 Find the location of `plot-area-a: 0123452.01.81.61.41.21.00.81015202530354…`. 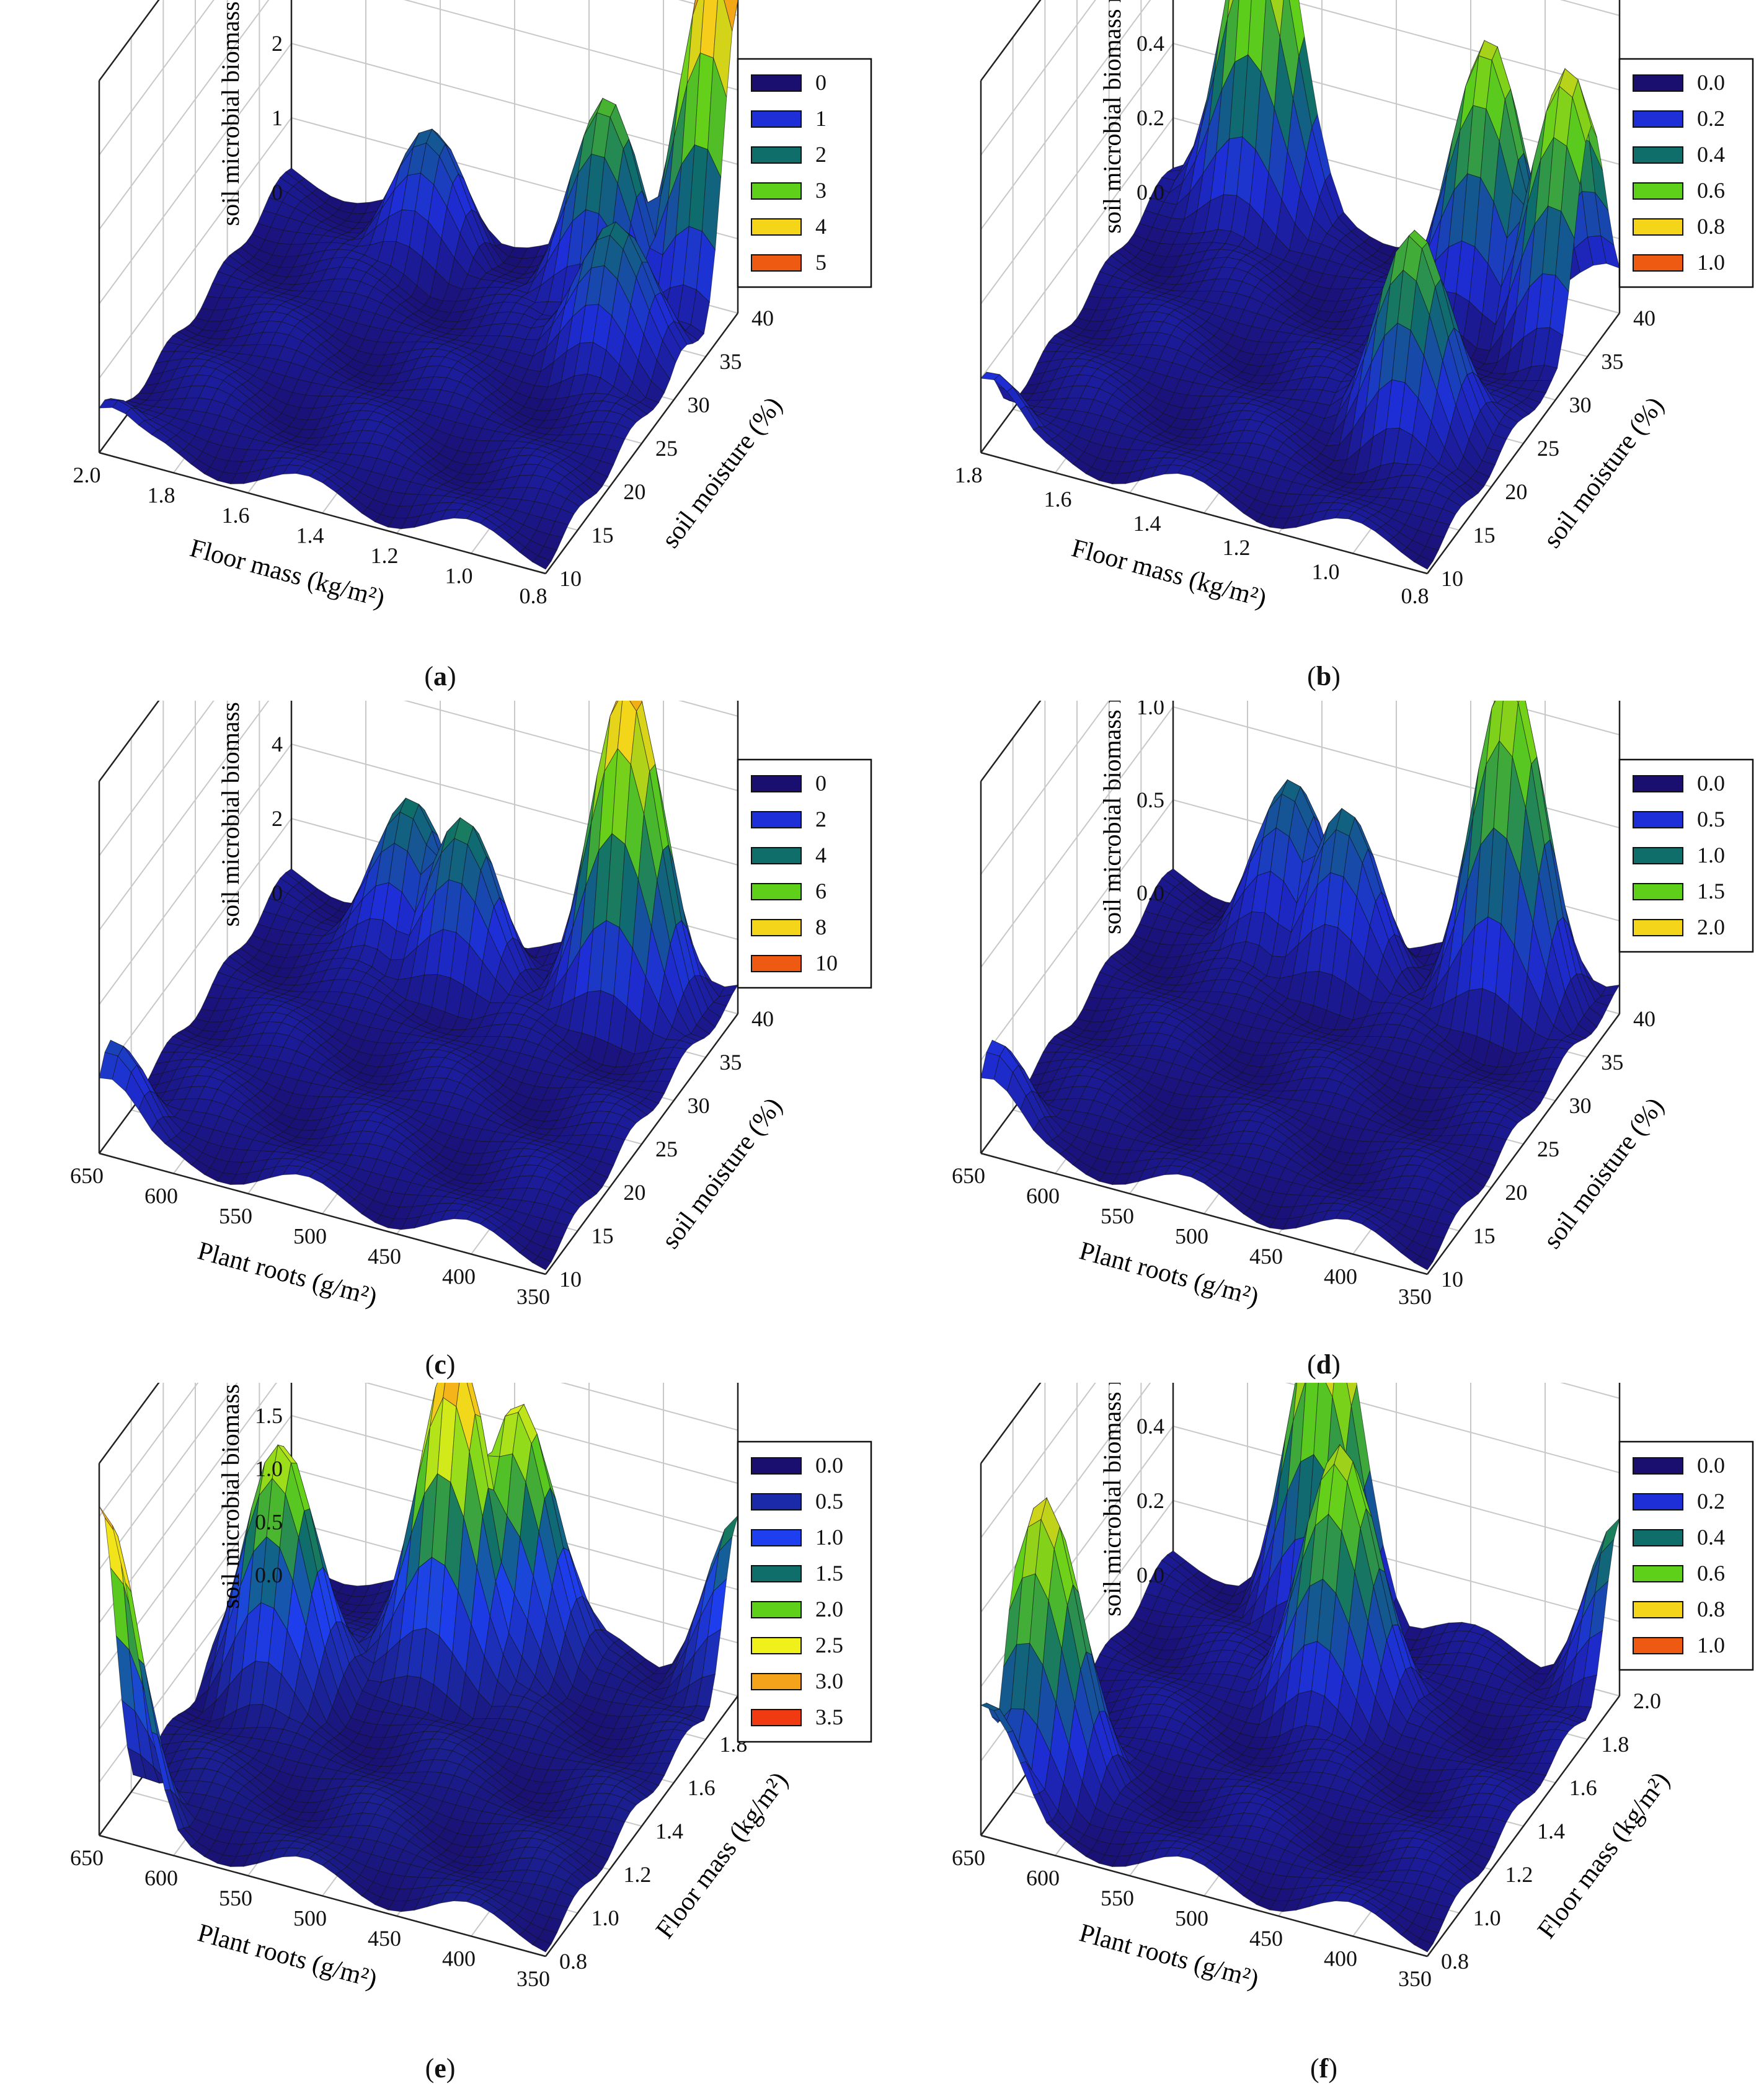

plot-area-a: 0123452.01.81.61.41.21.00.81015202530354… is located at coordinates (431, 306).